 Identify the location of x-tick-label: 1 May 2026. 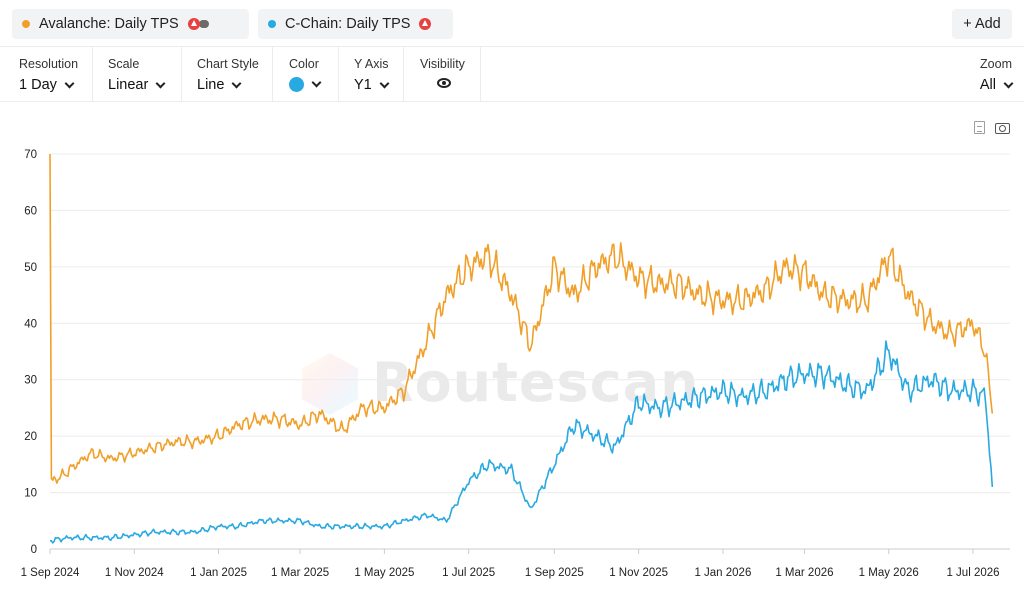
(889, 573).